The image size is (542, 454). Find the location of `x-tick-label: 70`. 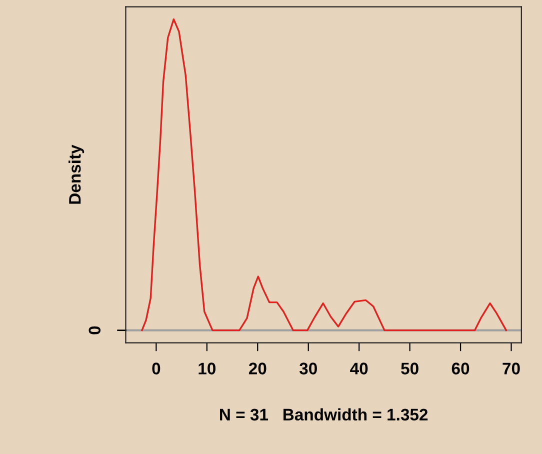

x-tick-label: 70 is located at coordinates (511, 368).